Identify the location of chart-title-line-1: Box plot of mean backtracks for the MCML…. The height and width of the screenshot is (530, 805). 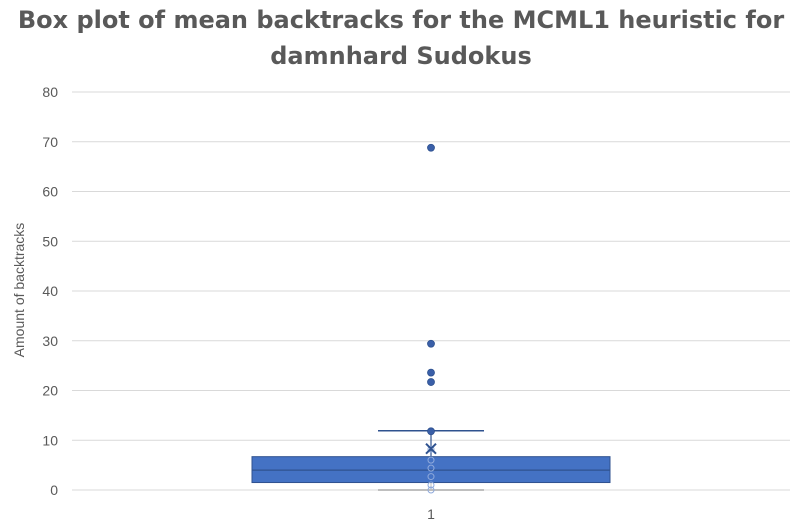
(401, 20).